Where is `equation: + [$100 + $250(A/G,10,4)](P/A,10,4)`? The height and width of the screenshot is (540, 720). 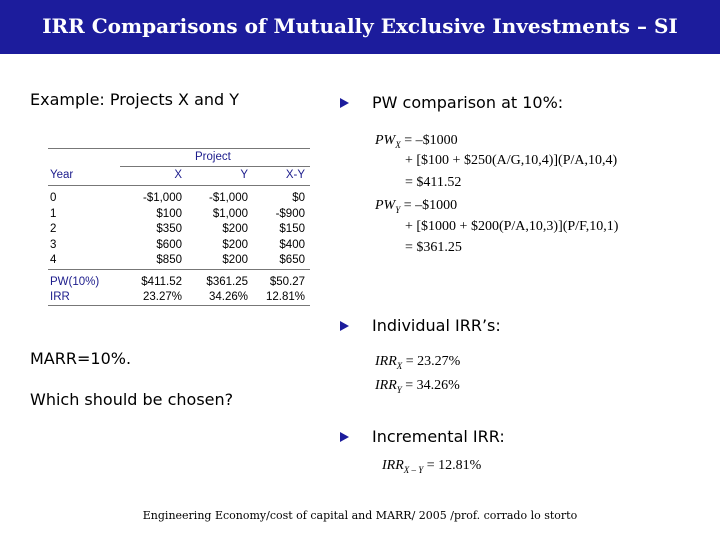 equation: + [$100 + $250(A/G,10,4)](P/A,10,4) is located at coordinates (511, 161).